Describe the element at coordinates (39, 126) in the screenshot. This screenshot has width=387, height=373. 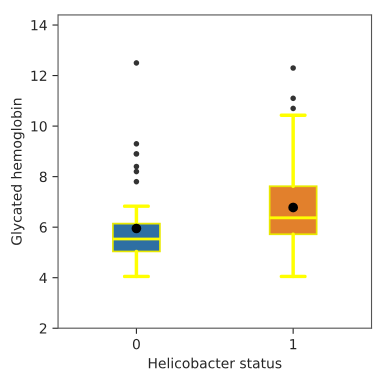
I see `y-tick-label: 10` at that location.